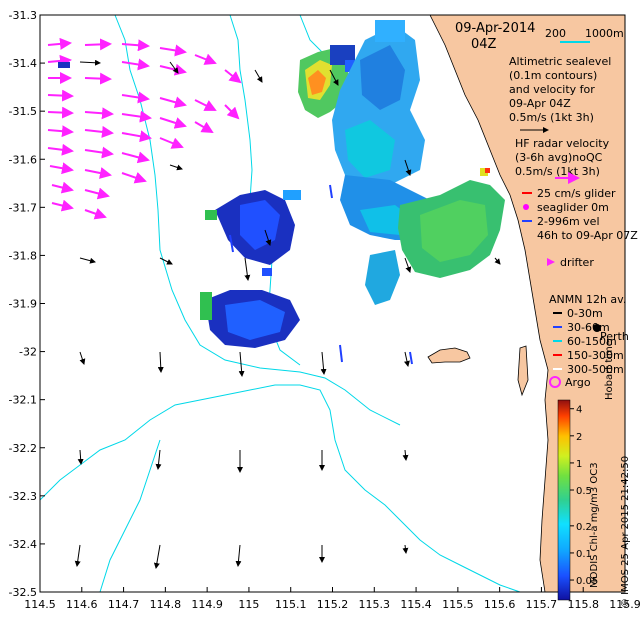 The image size is (640, 630). What do you see at coordinates (23, 592) in the screenshot?
I see `y-tick-label: -32.5` at bounding box center [23, 592].